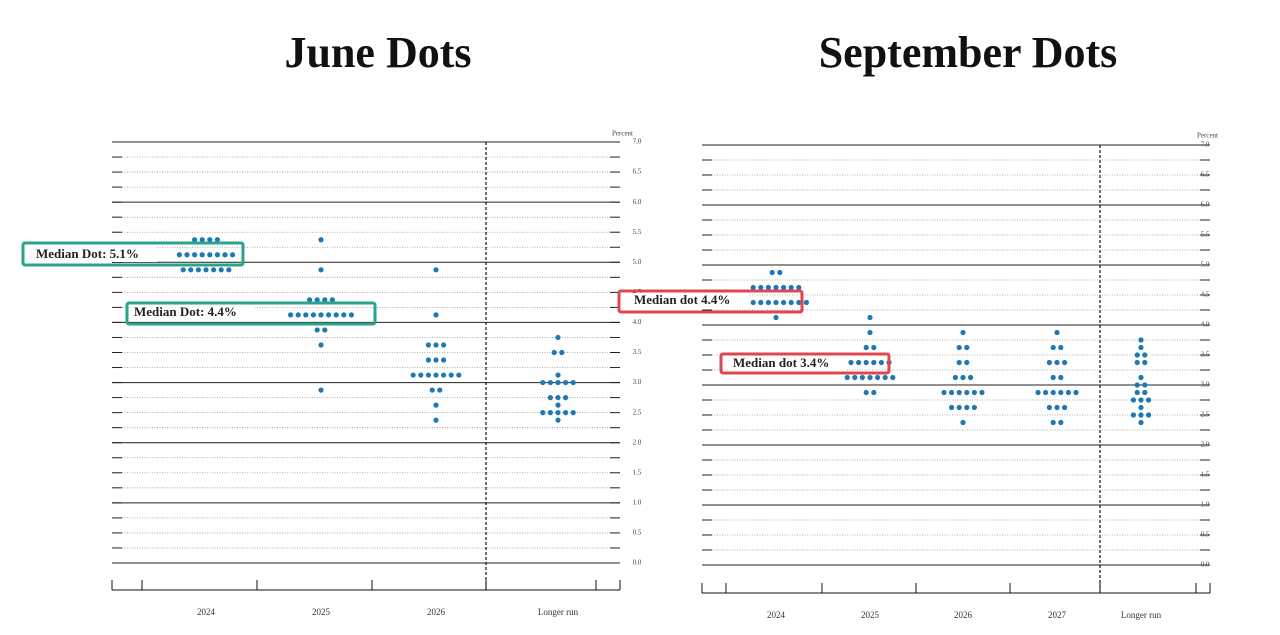 The height and width of the screenshot is (635, 1280). I want to click on x-tick-label: 2026, so click(963, 615).